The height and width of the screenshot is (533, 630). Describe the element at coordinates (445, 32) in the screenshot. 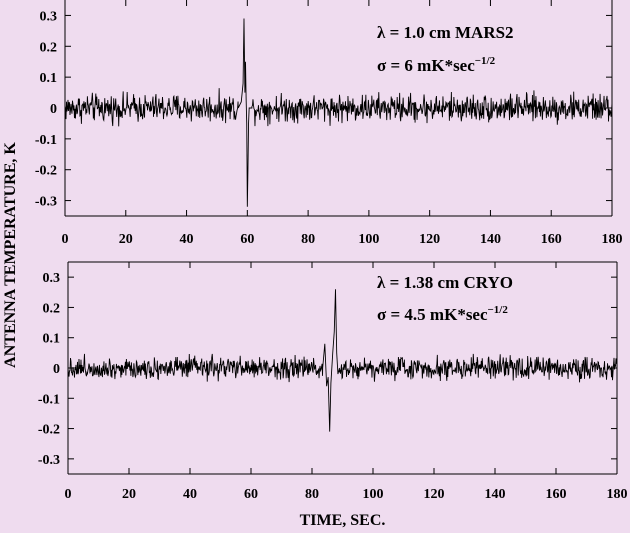

I see `annotation-wavelength: λ = 1.0 cm MARS2` at that location.